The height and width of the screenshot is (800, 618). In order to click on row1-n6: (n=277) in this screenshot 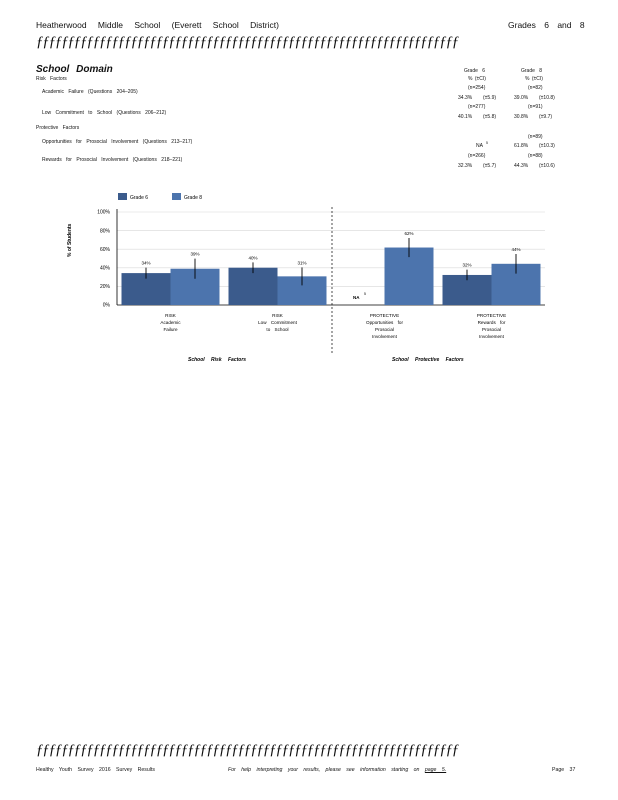, I will do `click(477, 107)`.